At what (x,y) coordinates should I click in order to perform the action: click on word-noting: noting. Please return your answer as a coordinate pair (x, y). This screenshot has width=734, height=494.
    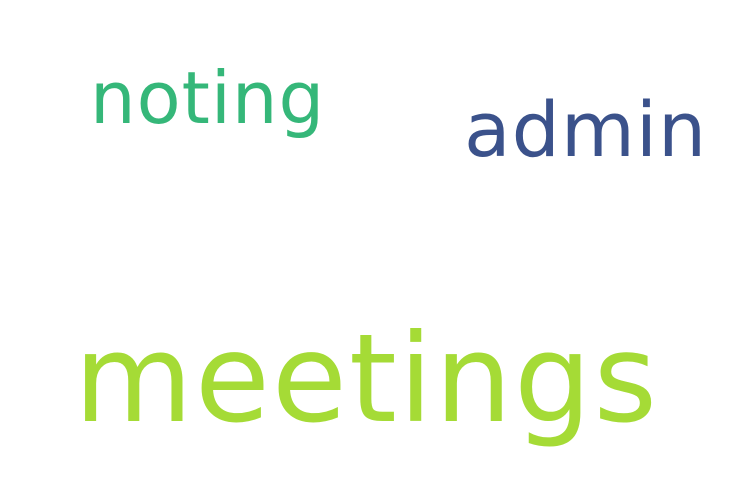
    Looking at the image, I should click on (208, 98).